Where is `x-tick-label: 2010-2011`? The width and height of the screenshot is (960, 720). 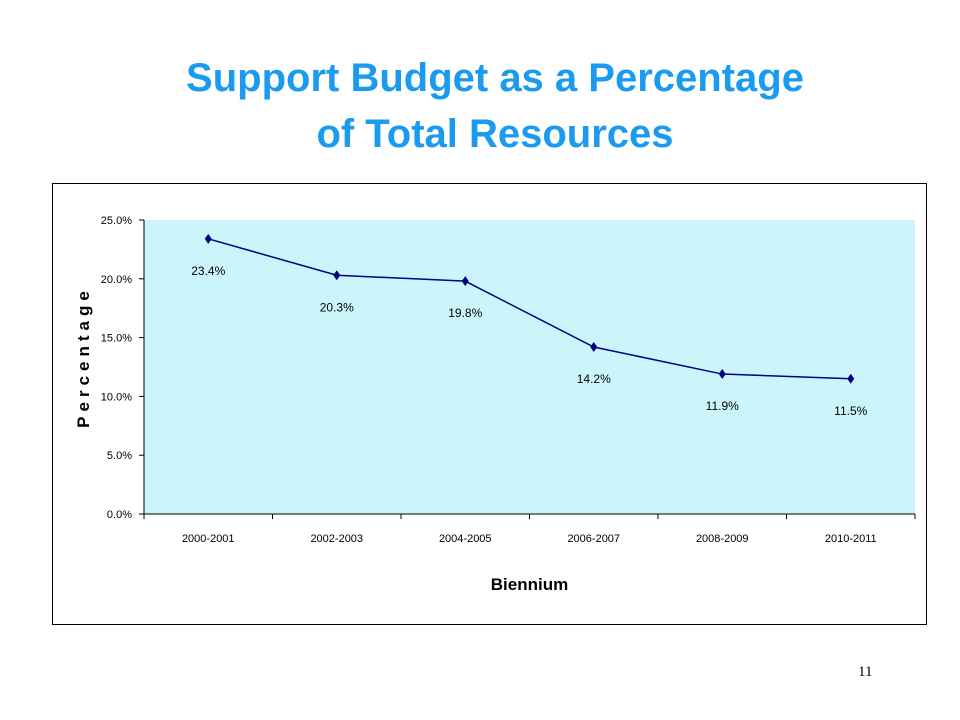
x-tick-label: 2010-2011 is located at coordinates (851, 539).